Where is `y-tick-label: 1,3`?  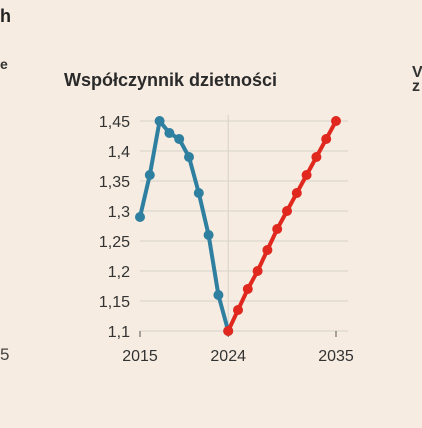
y-tick-label: 1,3 is located at coordinates (119, 212).